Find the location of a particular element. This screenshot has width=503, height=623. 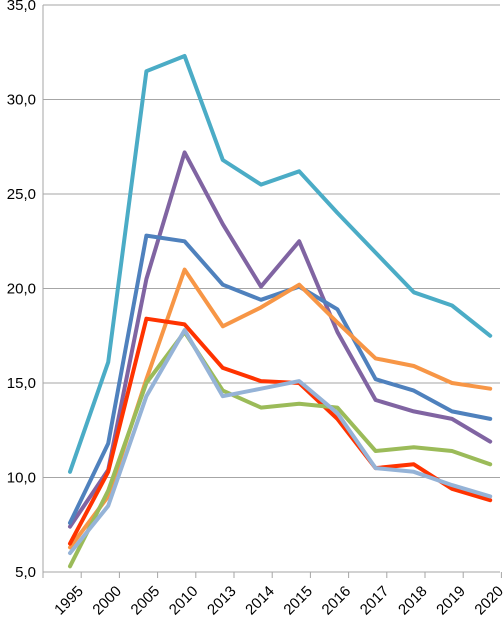

y-tick-label: 35,0 is located at coordinates (21, 7).